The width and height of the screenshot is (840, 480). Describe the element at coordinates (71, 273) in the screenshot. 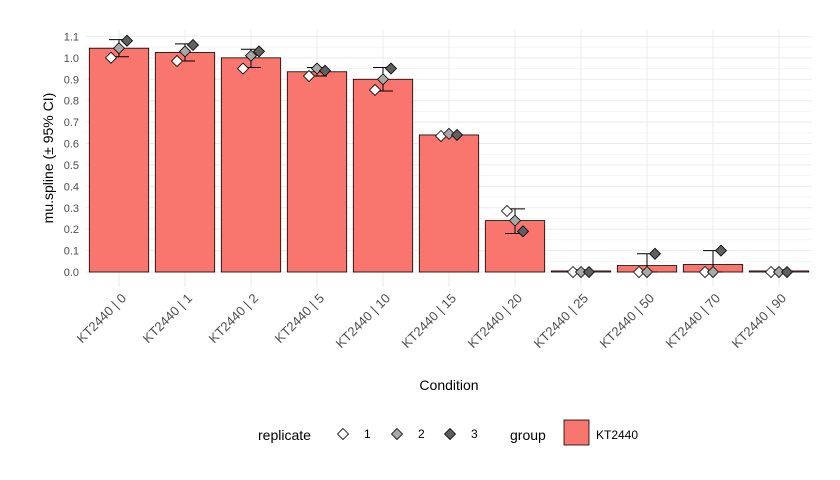

I see `y-tick-label: 0.0` at that location.